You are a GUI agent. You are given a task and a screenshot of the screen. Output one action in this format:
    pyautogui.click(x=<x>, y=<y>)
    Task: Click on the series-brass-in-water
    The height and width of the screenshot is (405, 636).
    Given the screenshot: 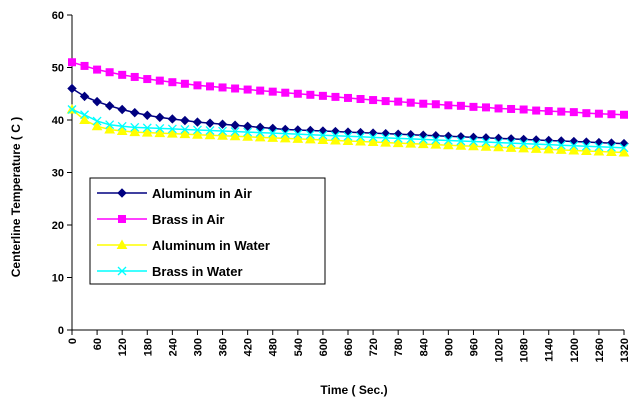 What is the action you would take?
    pyautogui.click(x=348, y=129)
    